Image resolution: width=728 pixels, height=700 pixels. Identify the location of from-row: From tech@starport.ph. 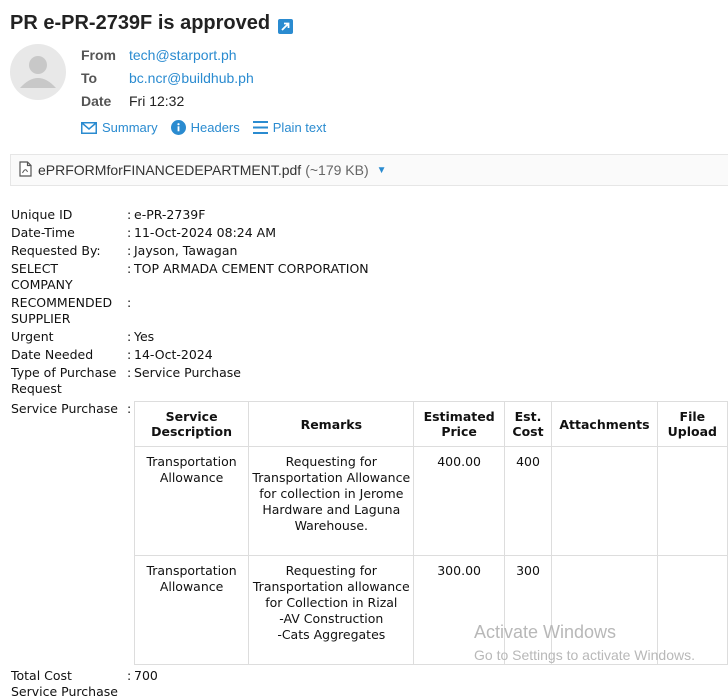
(159, 55).